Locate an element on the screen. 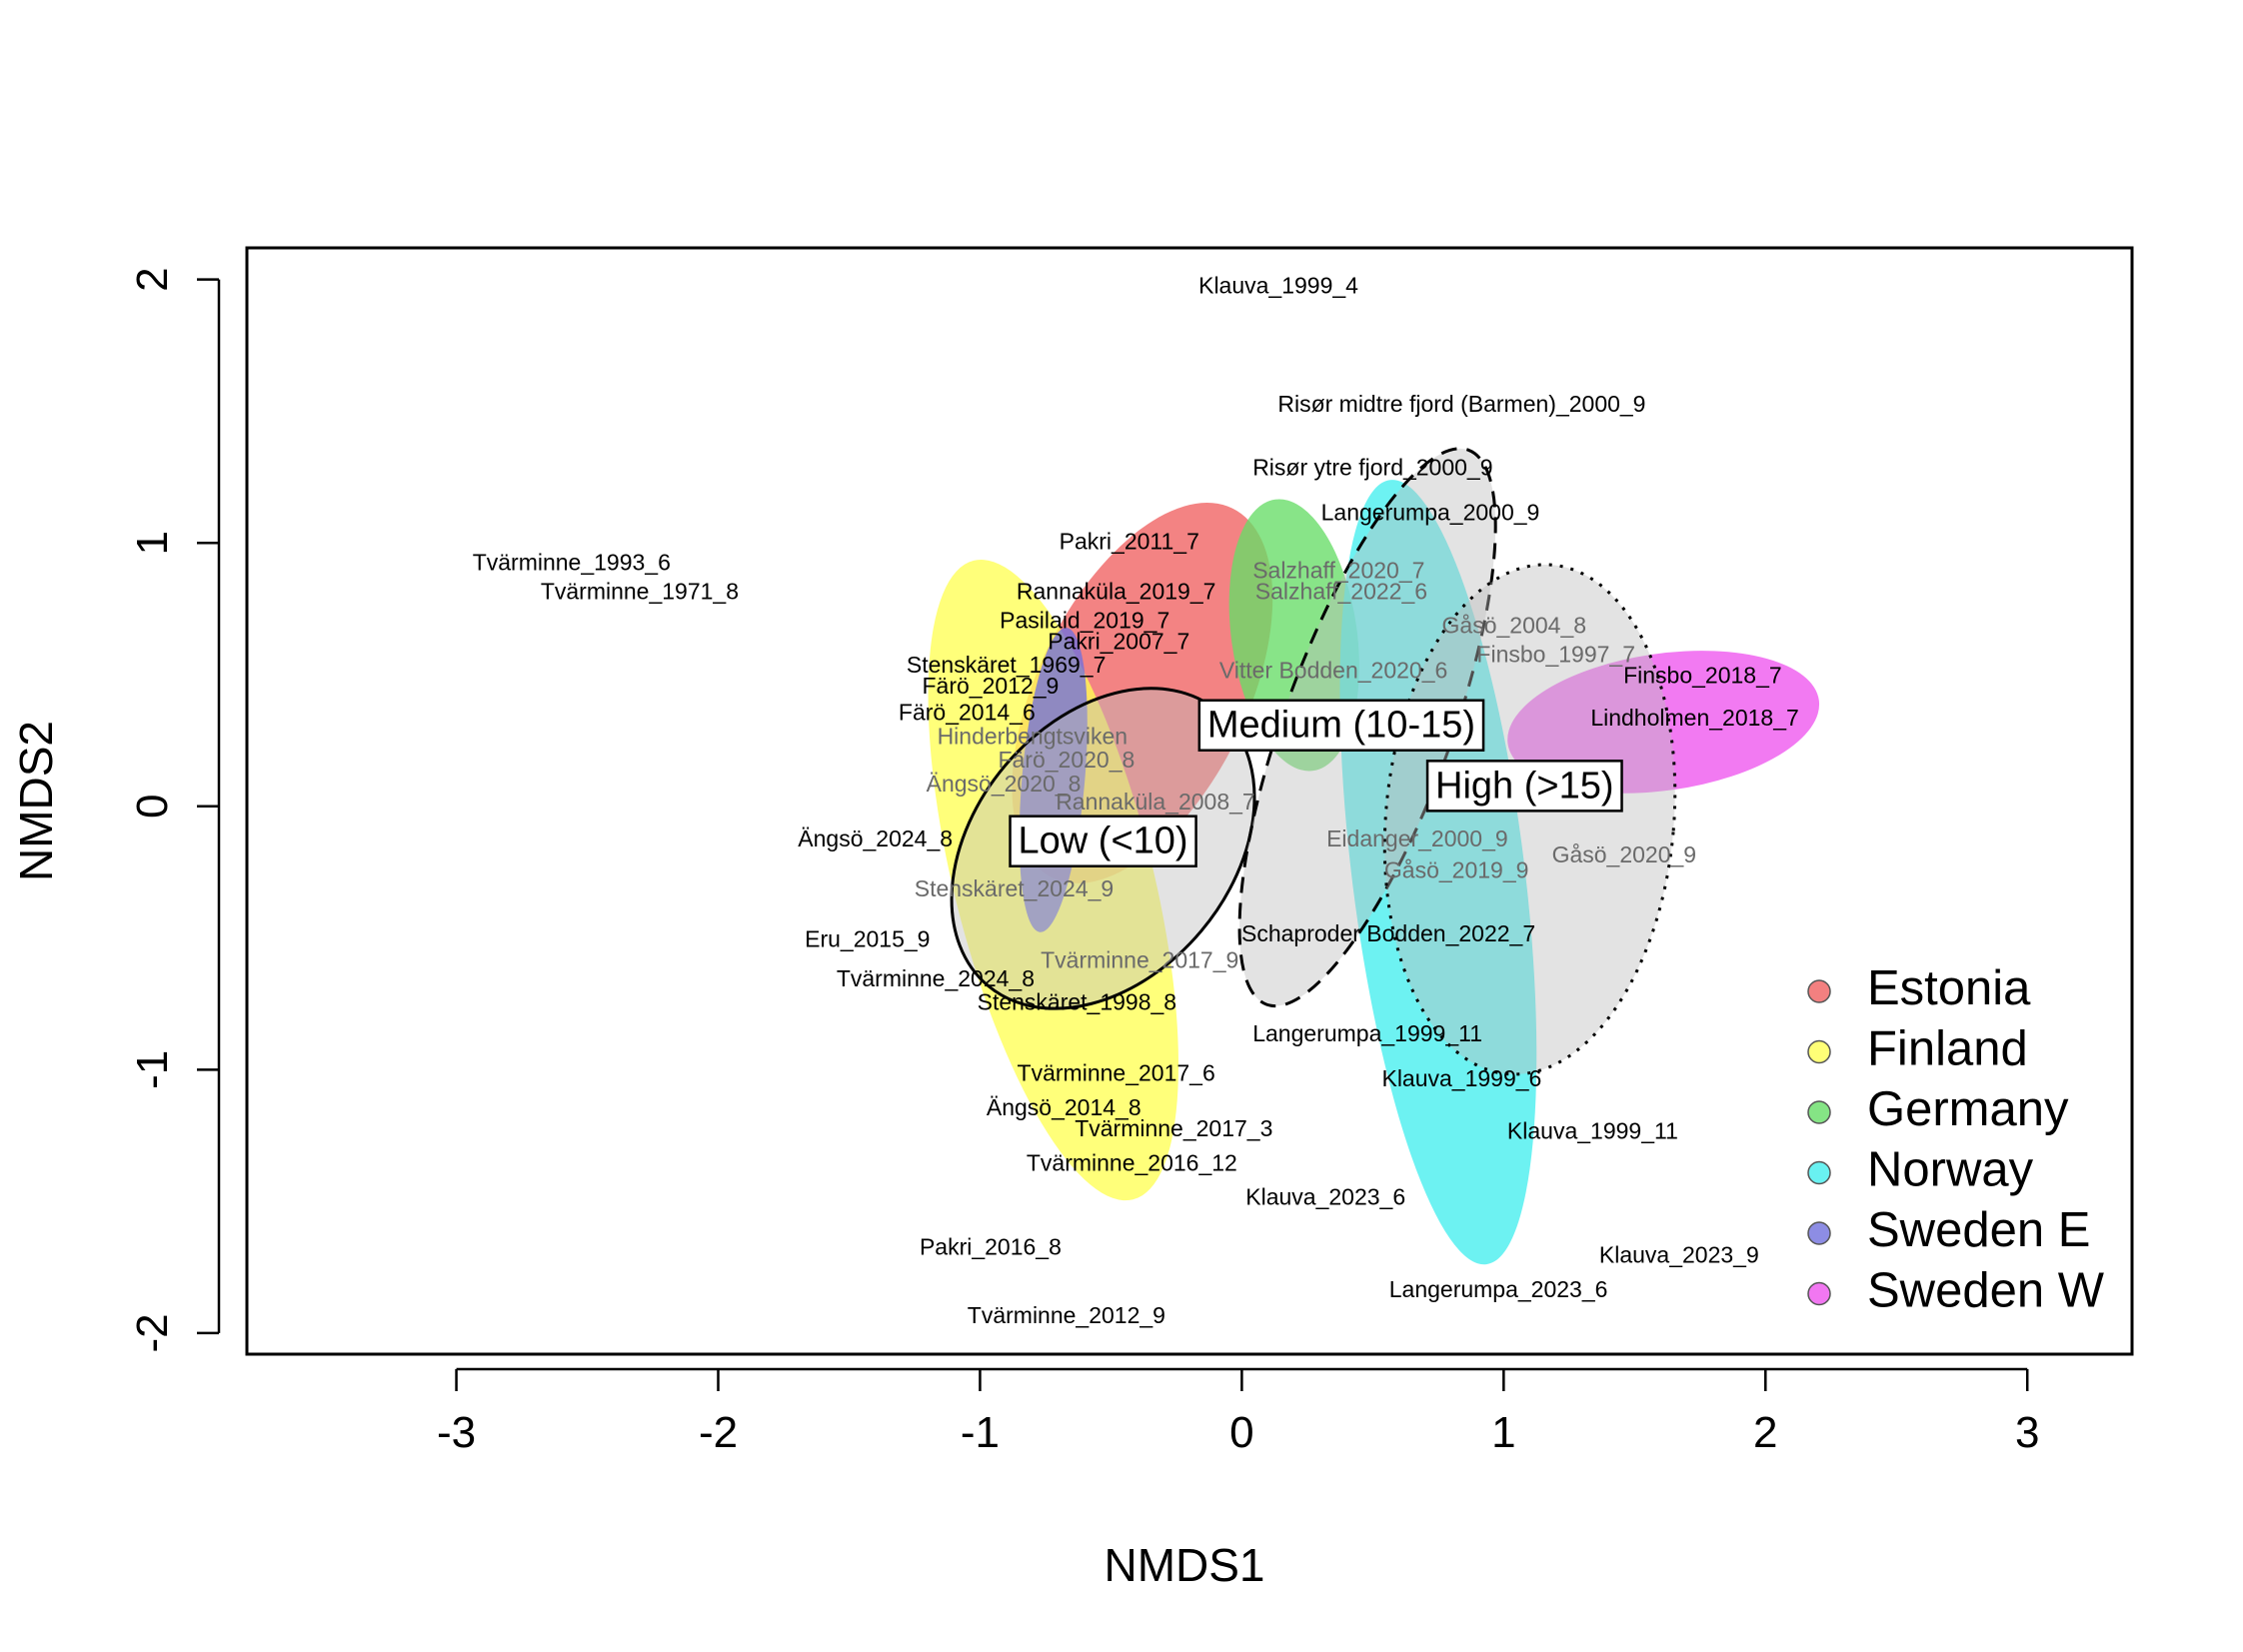  site-label-tv-rminne-2017-3: Tvärminne_2017_3 is located at coordinates (1173, 1128).